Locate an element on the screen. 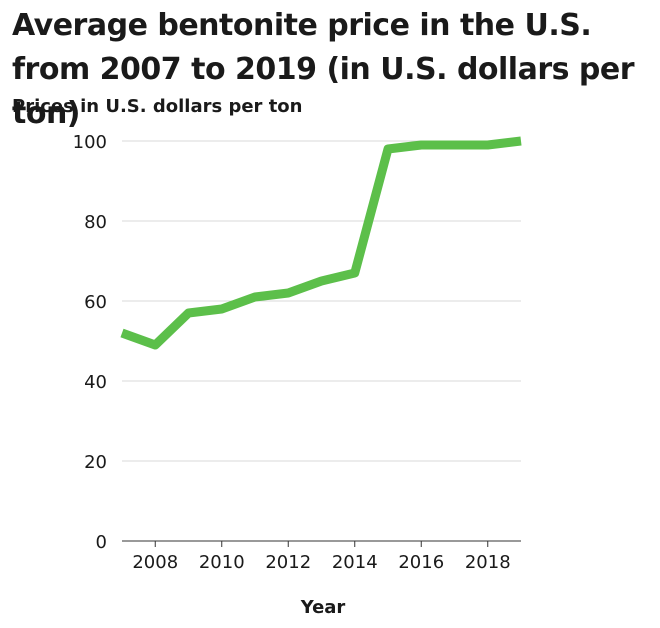 The width and height of the screenshot is (660, 628). x-tick-label: 2018 is located at coordinates (488, 562).